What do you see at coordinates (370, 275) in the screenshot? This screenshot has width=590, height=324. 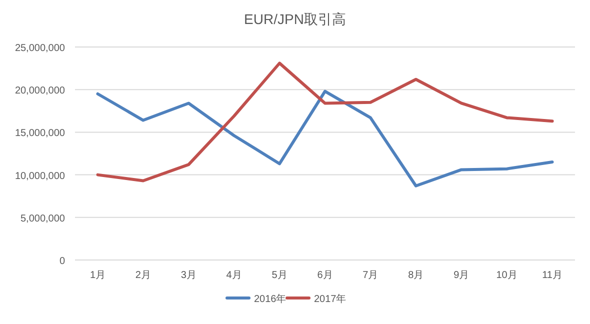 I see `x-tick-label: 7月` at bounding box center [370, 275].